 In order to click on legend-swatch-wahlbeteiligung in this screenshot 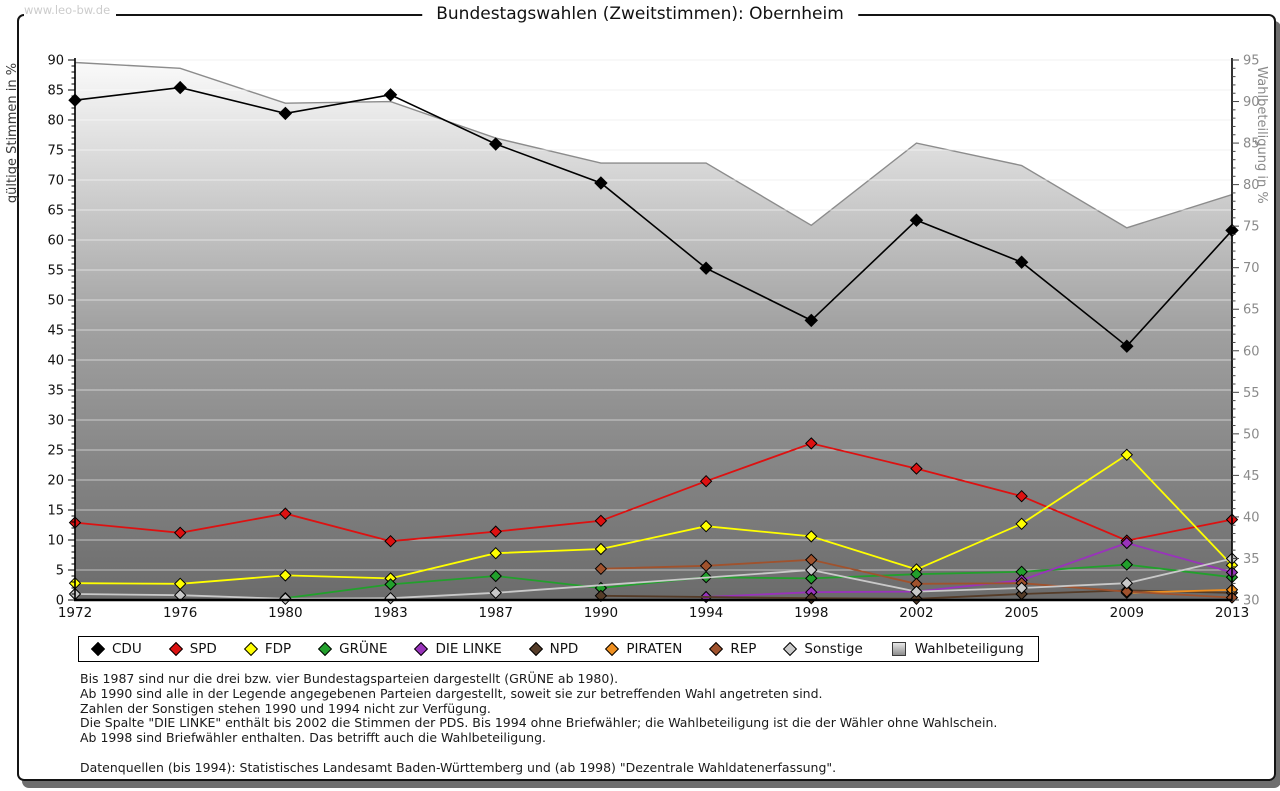, I will do `click(898, 649)`.